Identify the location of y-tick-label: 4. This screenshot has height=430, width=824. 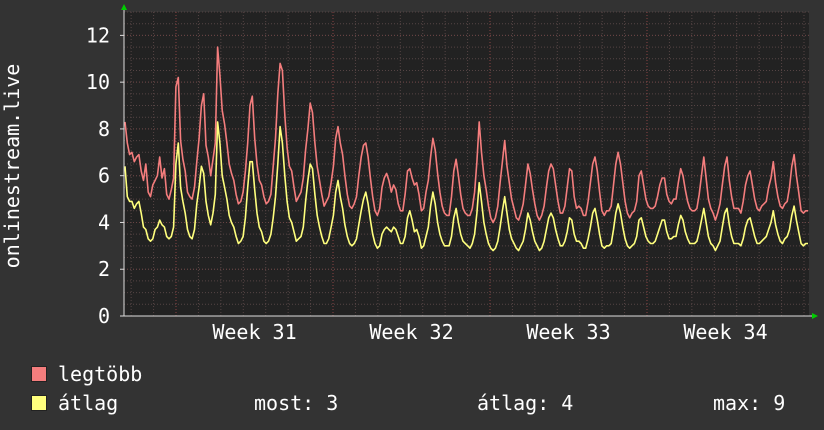
(104, 222).